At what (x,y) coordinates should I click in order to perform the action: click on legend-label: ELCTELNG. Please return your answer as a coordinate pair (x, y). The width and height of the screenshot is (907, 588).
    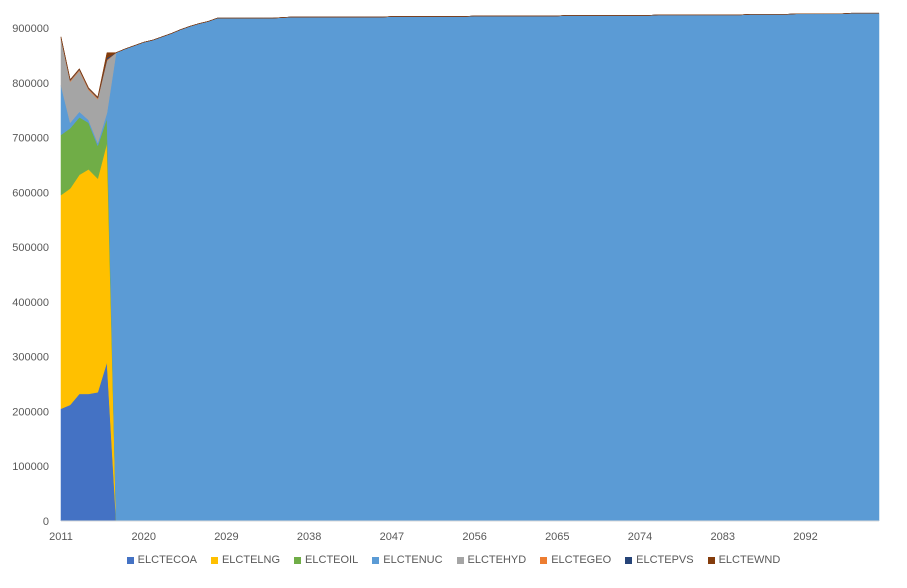
    Looking at the image, I should click on (251, 560).